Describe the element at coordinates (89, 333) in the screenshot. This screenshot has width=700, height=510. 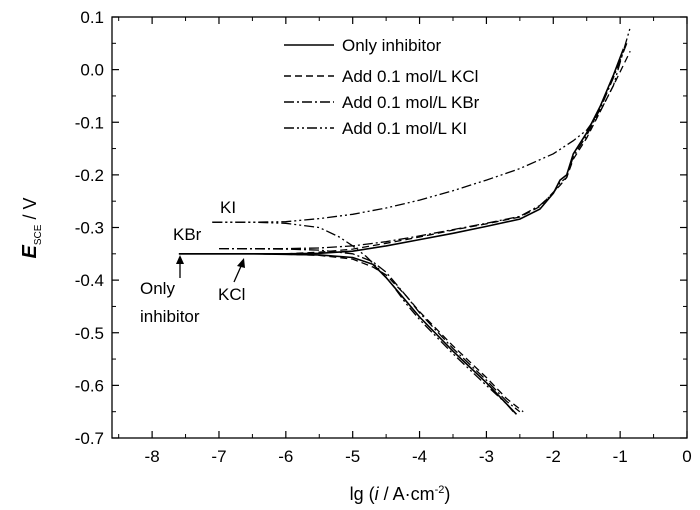
I see `y-tick-label: -0.5` at that location.